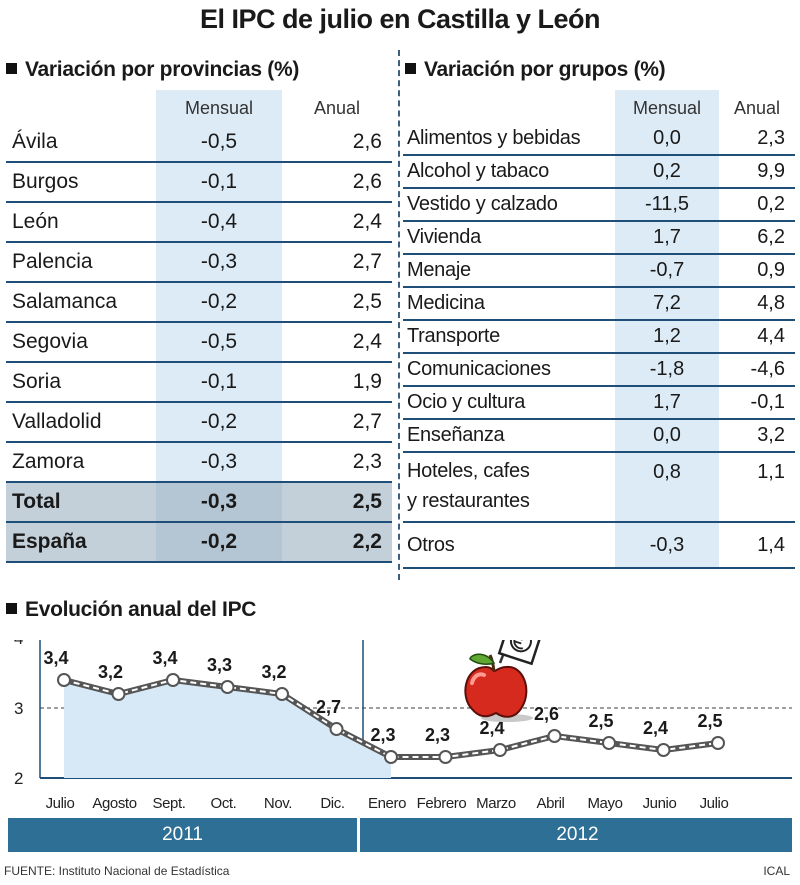 The height and width of the screenshot is (885, 800). Describe the element at coordinates (400, 19) in the screenshot. I see `page-title: El IPC de julio en Castilla y León` at that location.